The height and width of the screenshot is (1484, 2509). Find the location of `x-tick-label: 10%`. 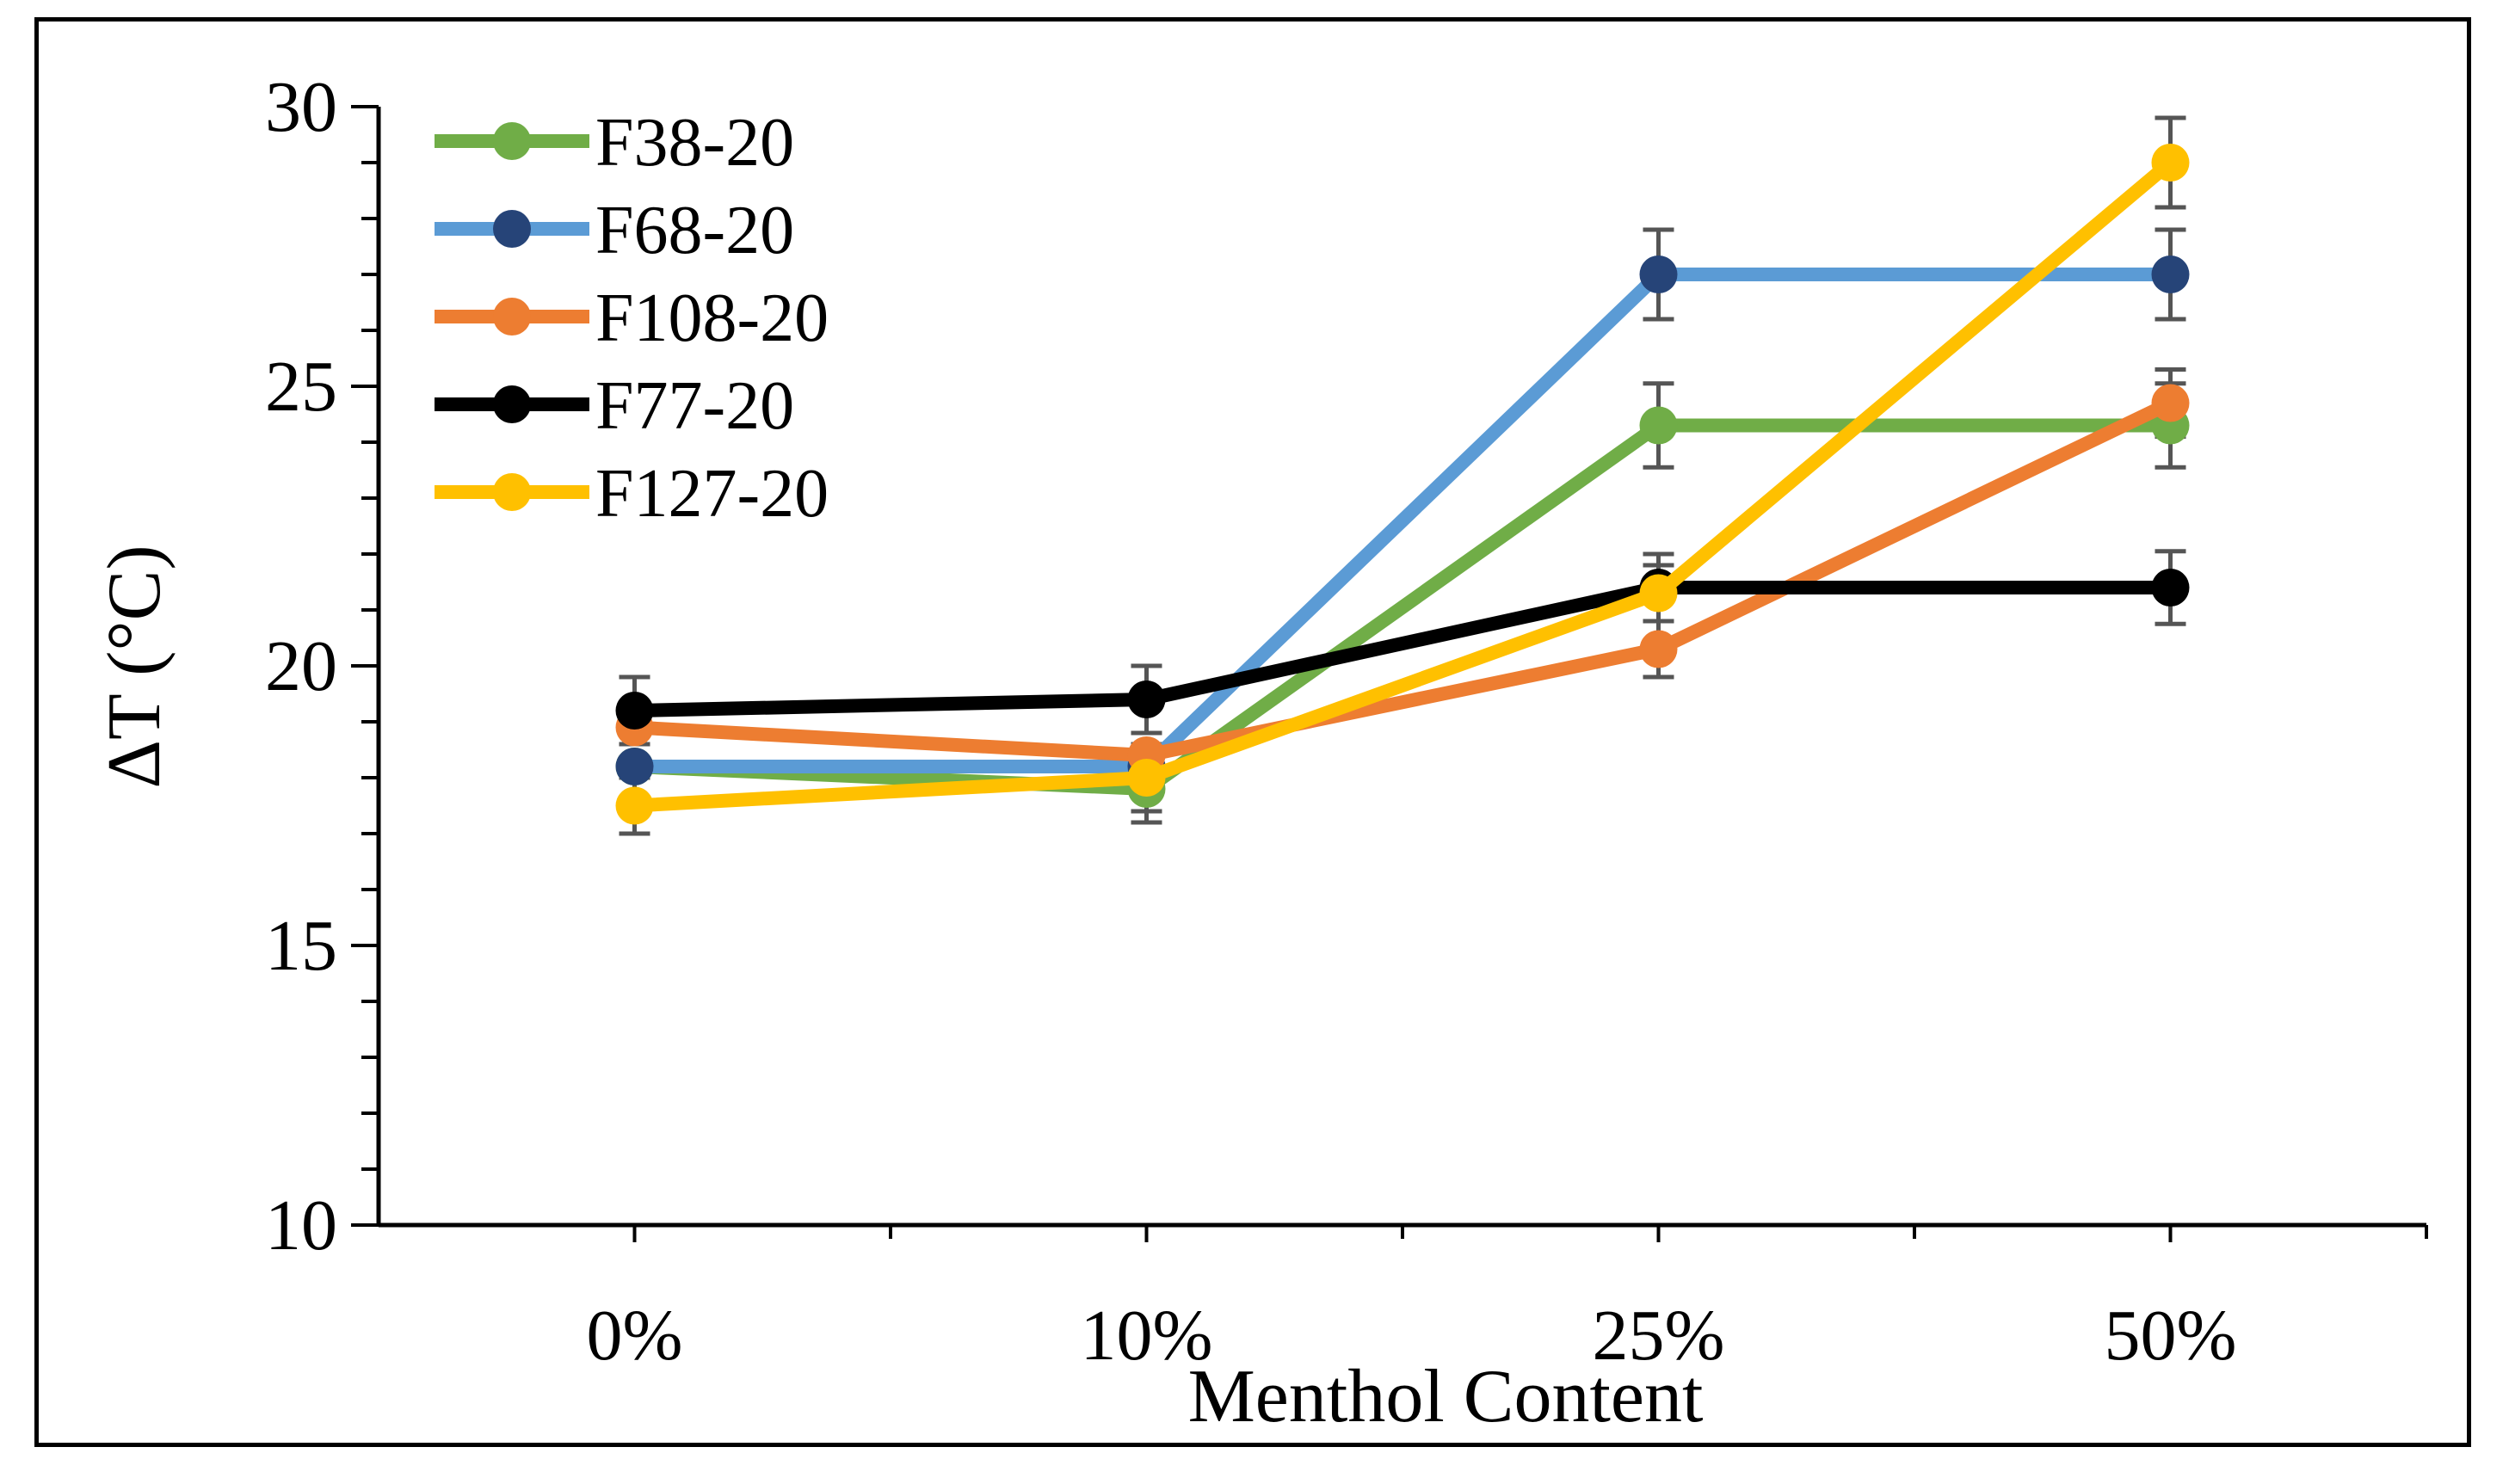

x-tick-label: 10% is located at coordinates (1147, 1336).